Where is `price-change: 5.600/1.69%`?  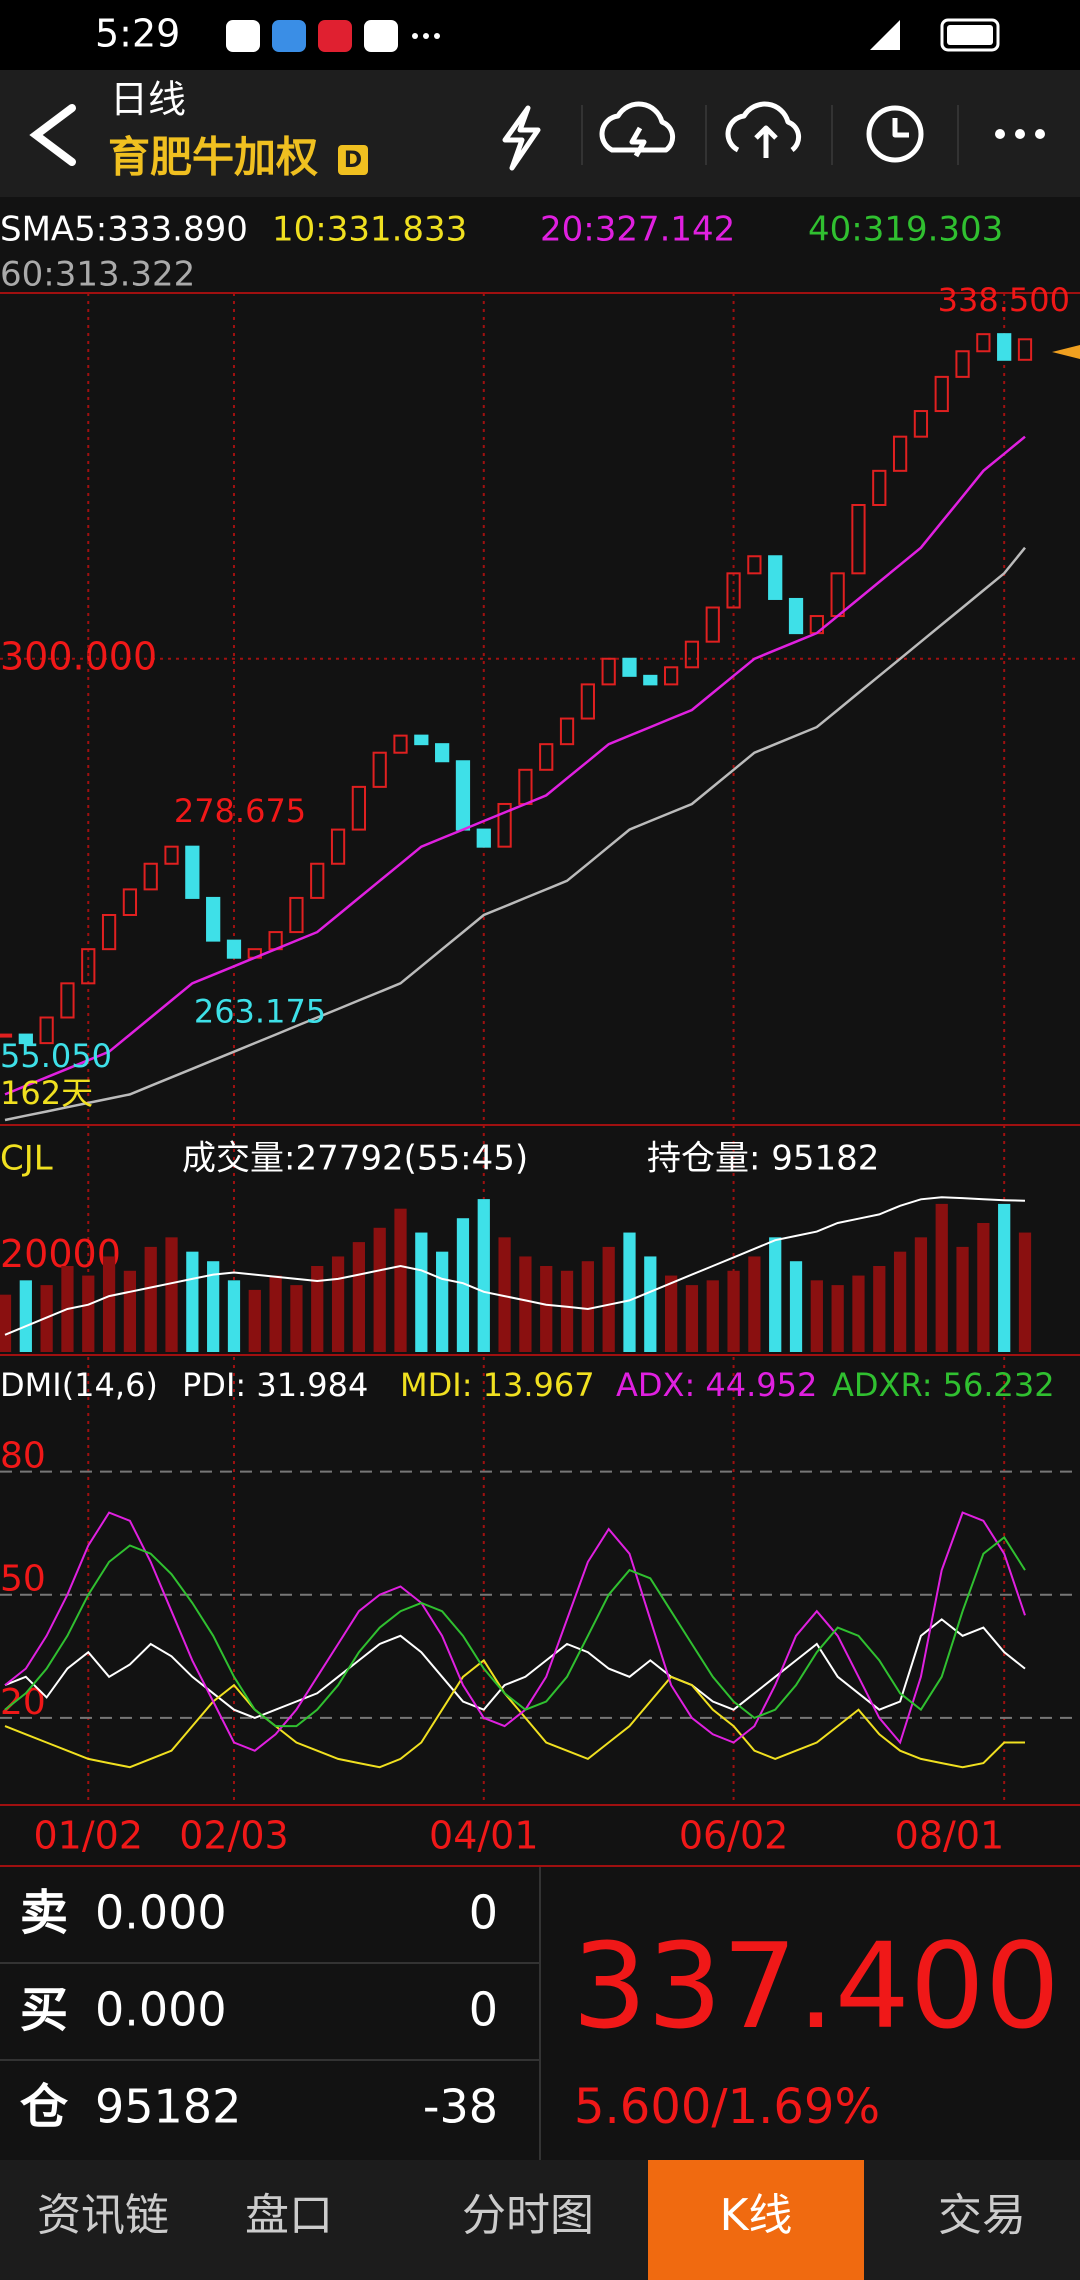
price-change: 5.600/1.69% is located at coordinates (727, 2107).